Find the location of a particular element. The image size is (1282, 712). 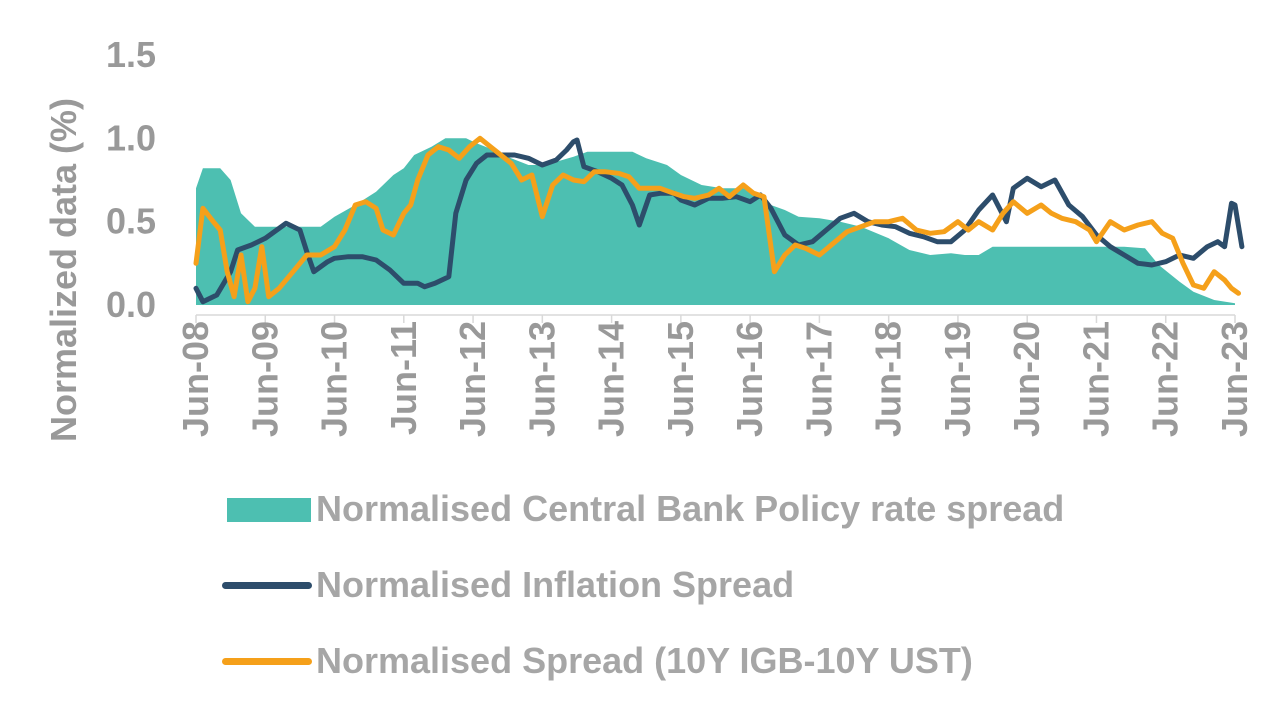

x-tick-label: Jun-21 is located at coordinates (1096, 379).